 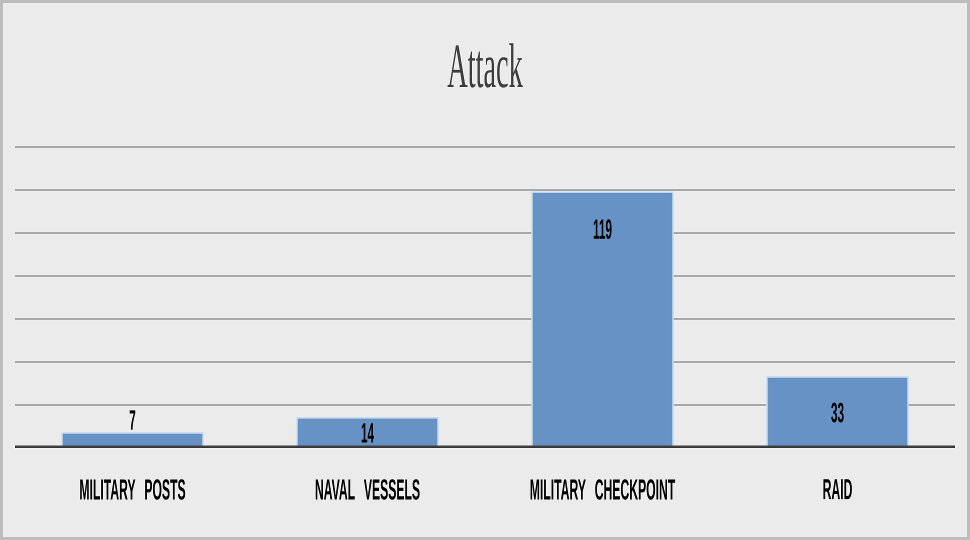 What do you see at coordinates (368, 489) in the screenshot?
I see `x-tick-label: NAVAL VESSELS` at bounding box center [368, 489].